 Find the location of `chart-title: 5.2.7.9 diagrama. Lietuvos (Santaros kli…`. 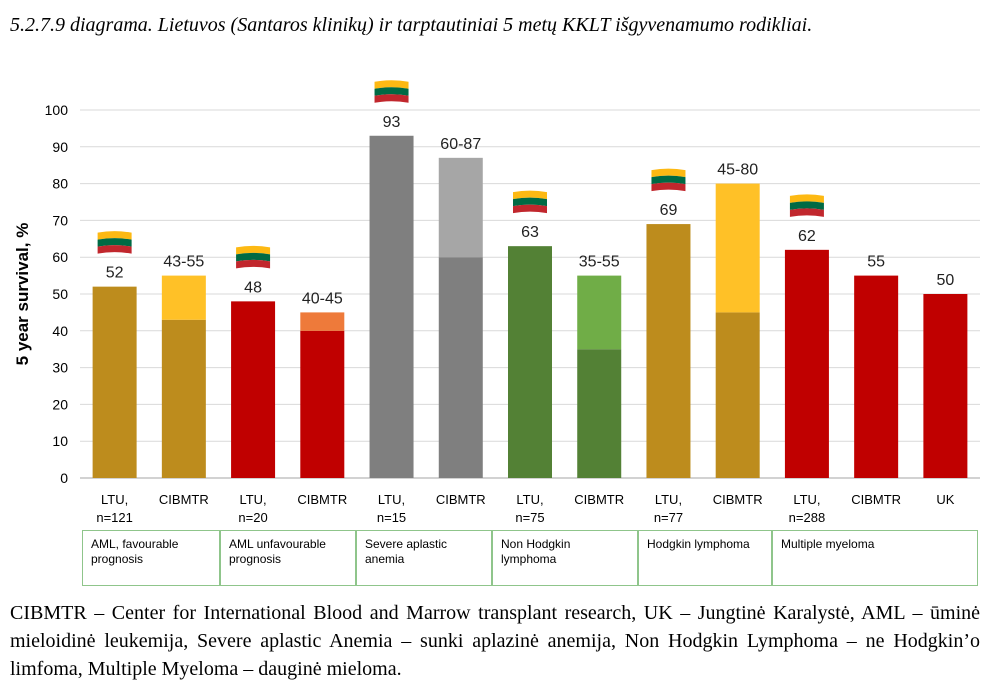

chart-title: 5.2.7.9 diagrama. Lietuvos (Santaros kli… is located at coordinates (411, 25).